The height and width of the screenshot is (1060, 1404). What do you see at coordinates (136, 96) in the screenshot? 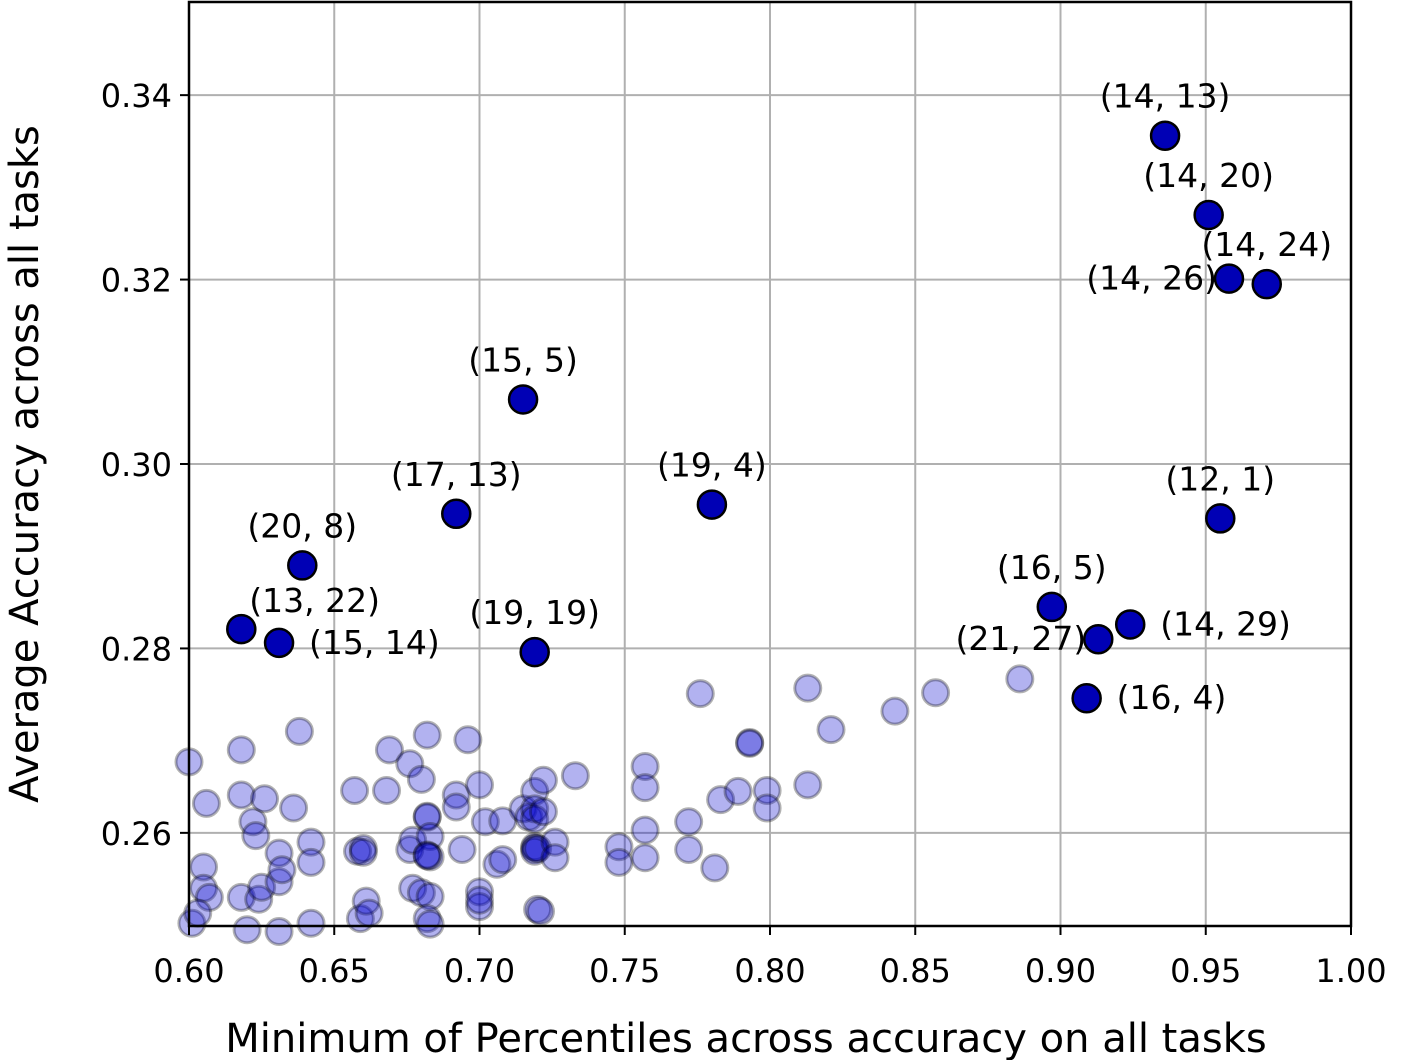
I see `y-tick-label: 0.34` at bounding box center [136, 96].